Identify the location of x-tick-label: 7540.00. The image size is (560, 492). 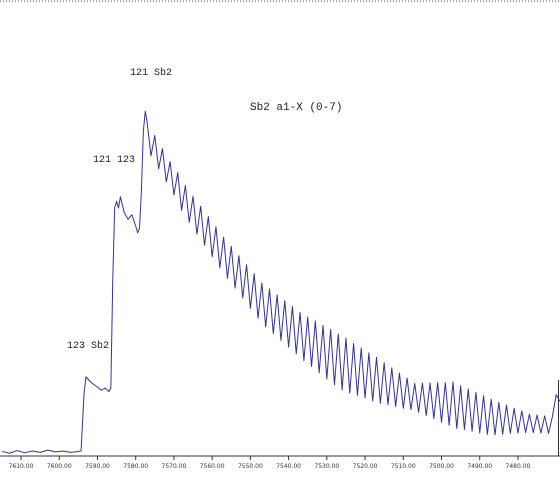
(288, 466).